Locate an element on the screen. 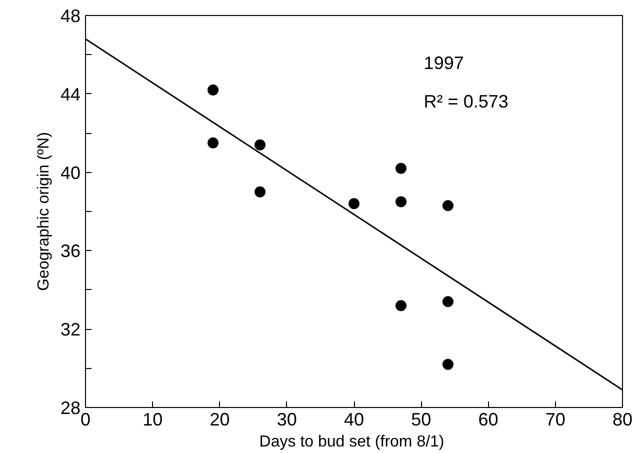 This screenshot has height=453, width=642. y-axis-title: Geographic origin (ºN) is located at coordinates (43, 211).